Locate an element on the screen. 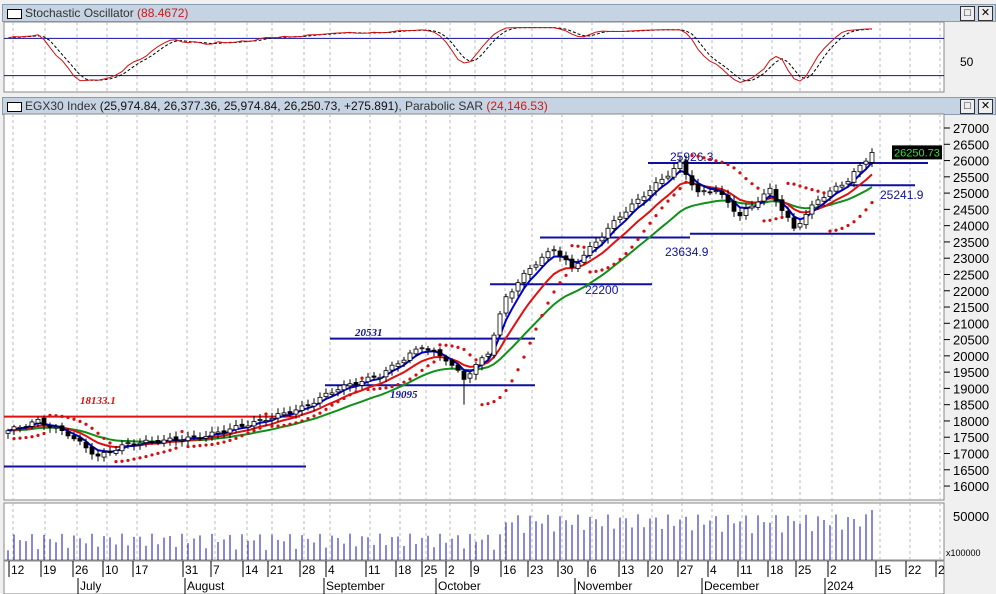 This screenshot has height=594, width=996. date-month-label: August is located at coordinates (206, 586).